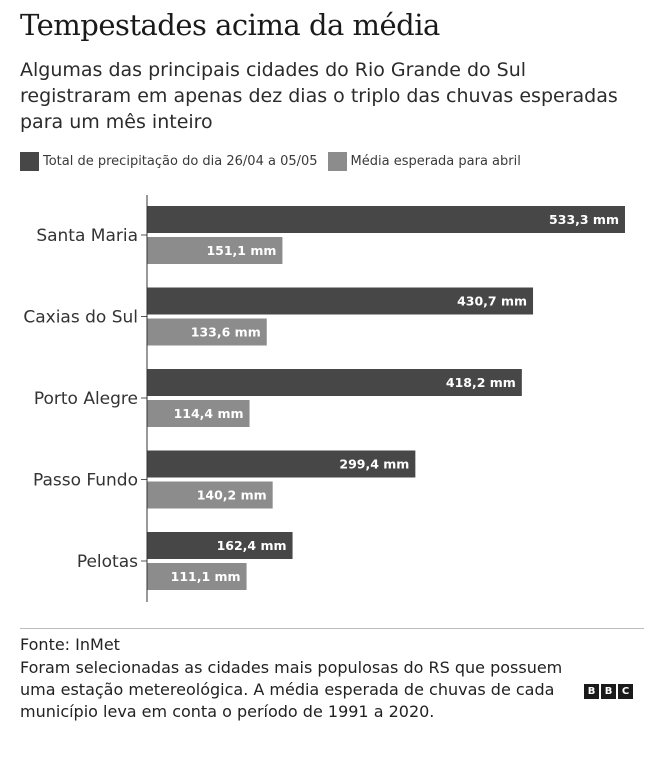  Describe the element at coordinates (70, 644) in the screenshot. I see `source-text: Fonte: InMet` at that location.